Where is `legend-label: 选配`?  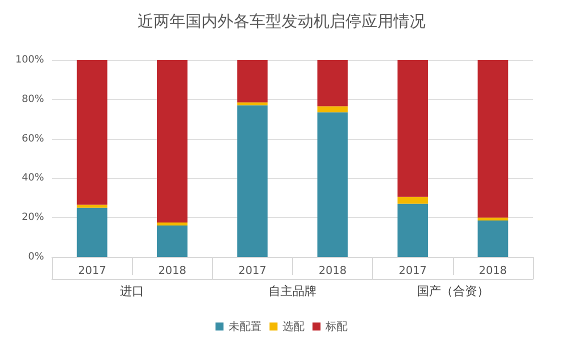
legend-label: 选配 is located at coordinates (293, 326).